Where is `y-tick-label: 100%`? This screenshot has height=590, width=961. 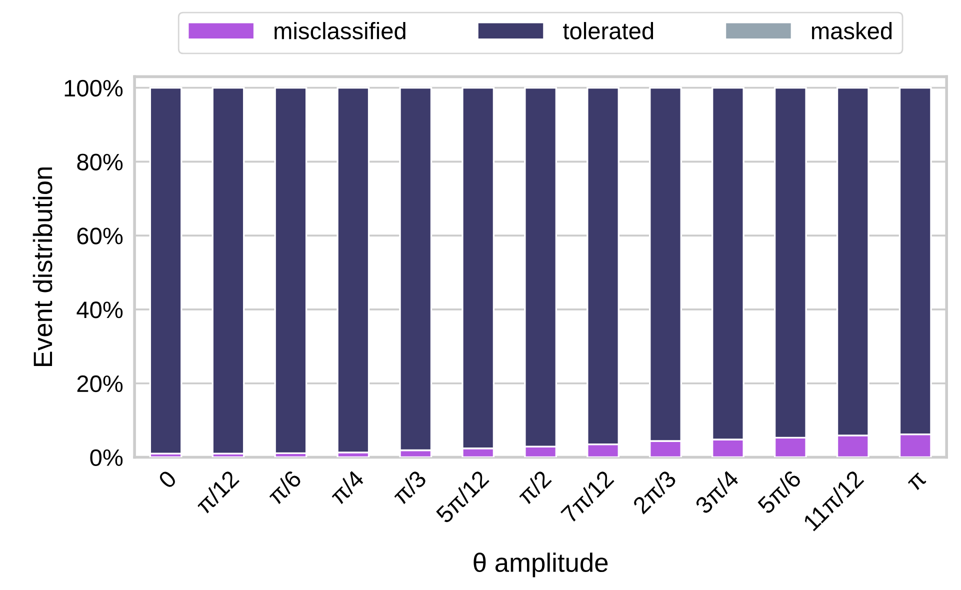 y-tick-label: 100% is located at coordinates (93, 88).